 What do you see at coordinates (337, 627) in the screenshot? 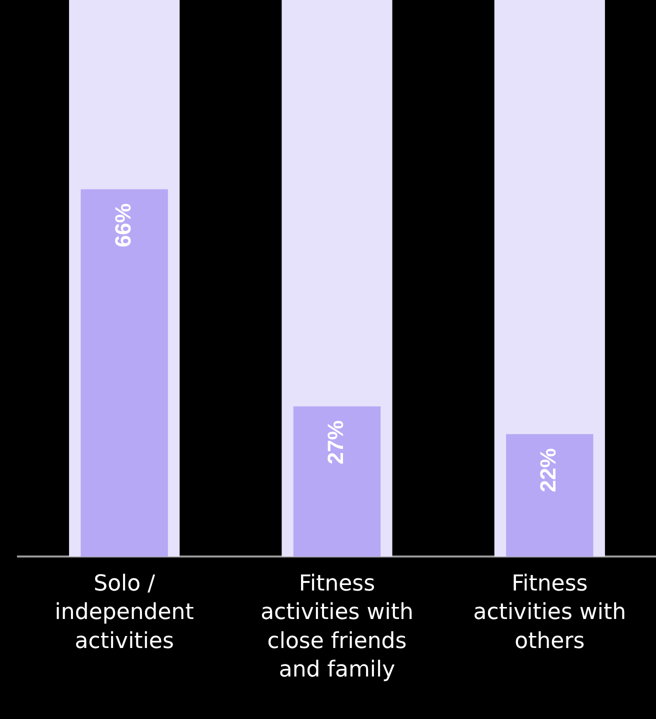
I see `x-tick-label: Fitness activities with close friends and family` at bounding box center [337, 627].